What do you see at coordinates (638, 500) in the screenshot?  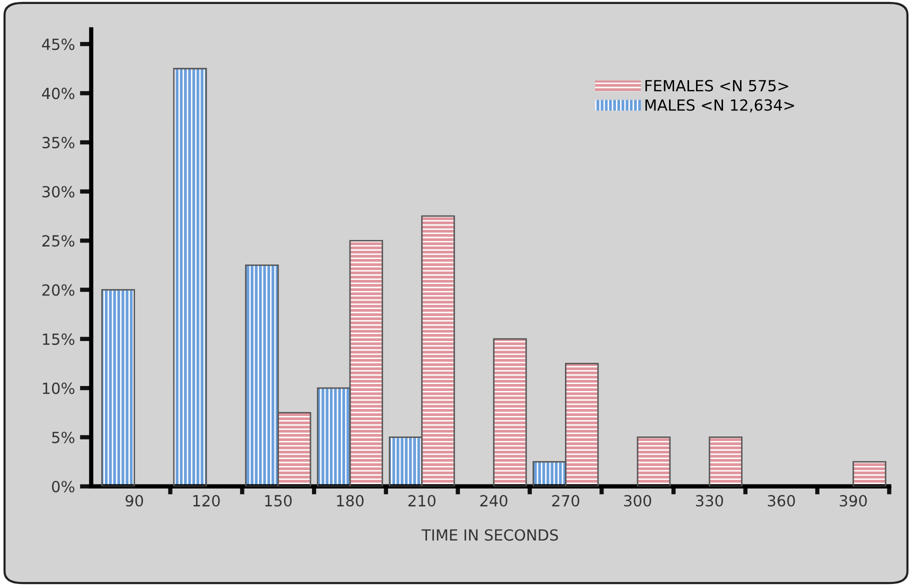 I see `x-tick-label: 300` at bounding box center [638, 500].